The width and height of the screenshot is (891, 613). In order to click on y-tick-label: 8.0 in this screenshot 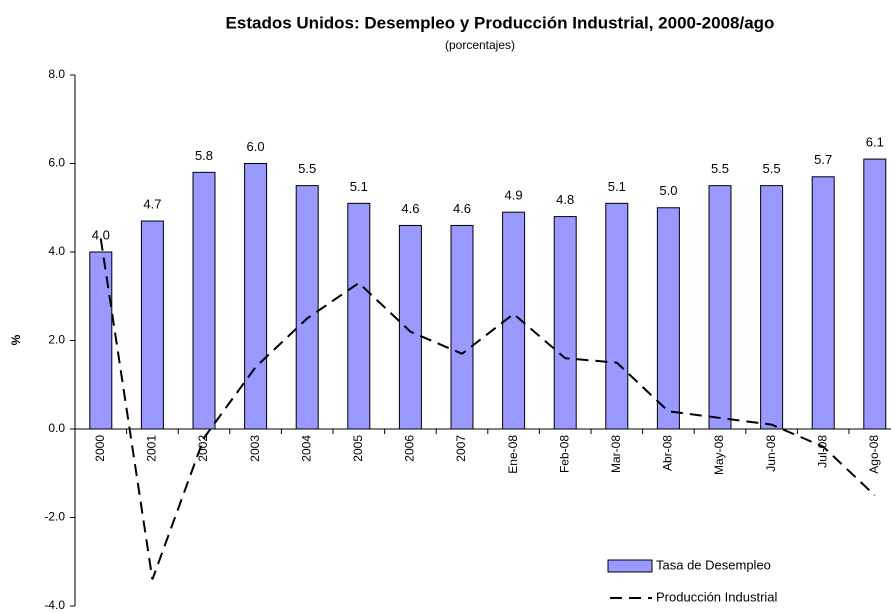, I will do `click(56, 74)`.